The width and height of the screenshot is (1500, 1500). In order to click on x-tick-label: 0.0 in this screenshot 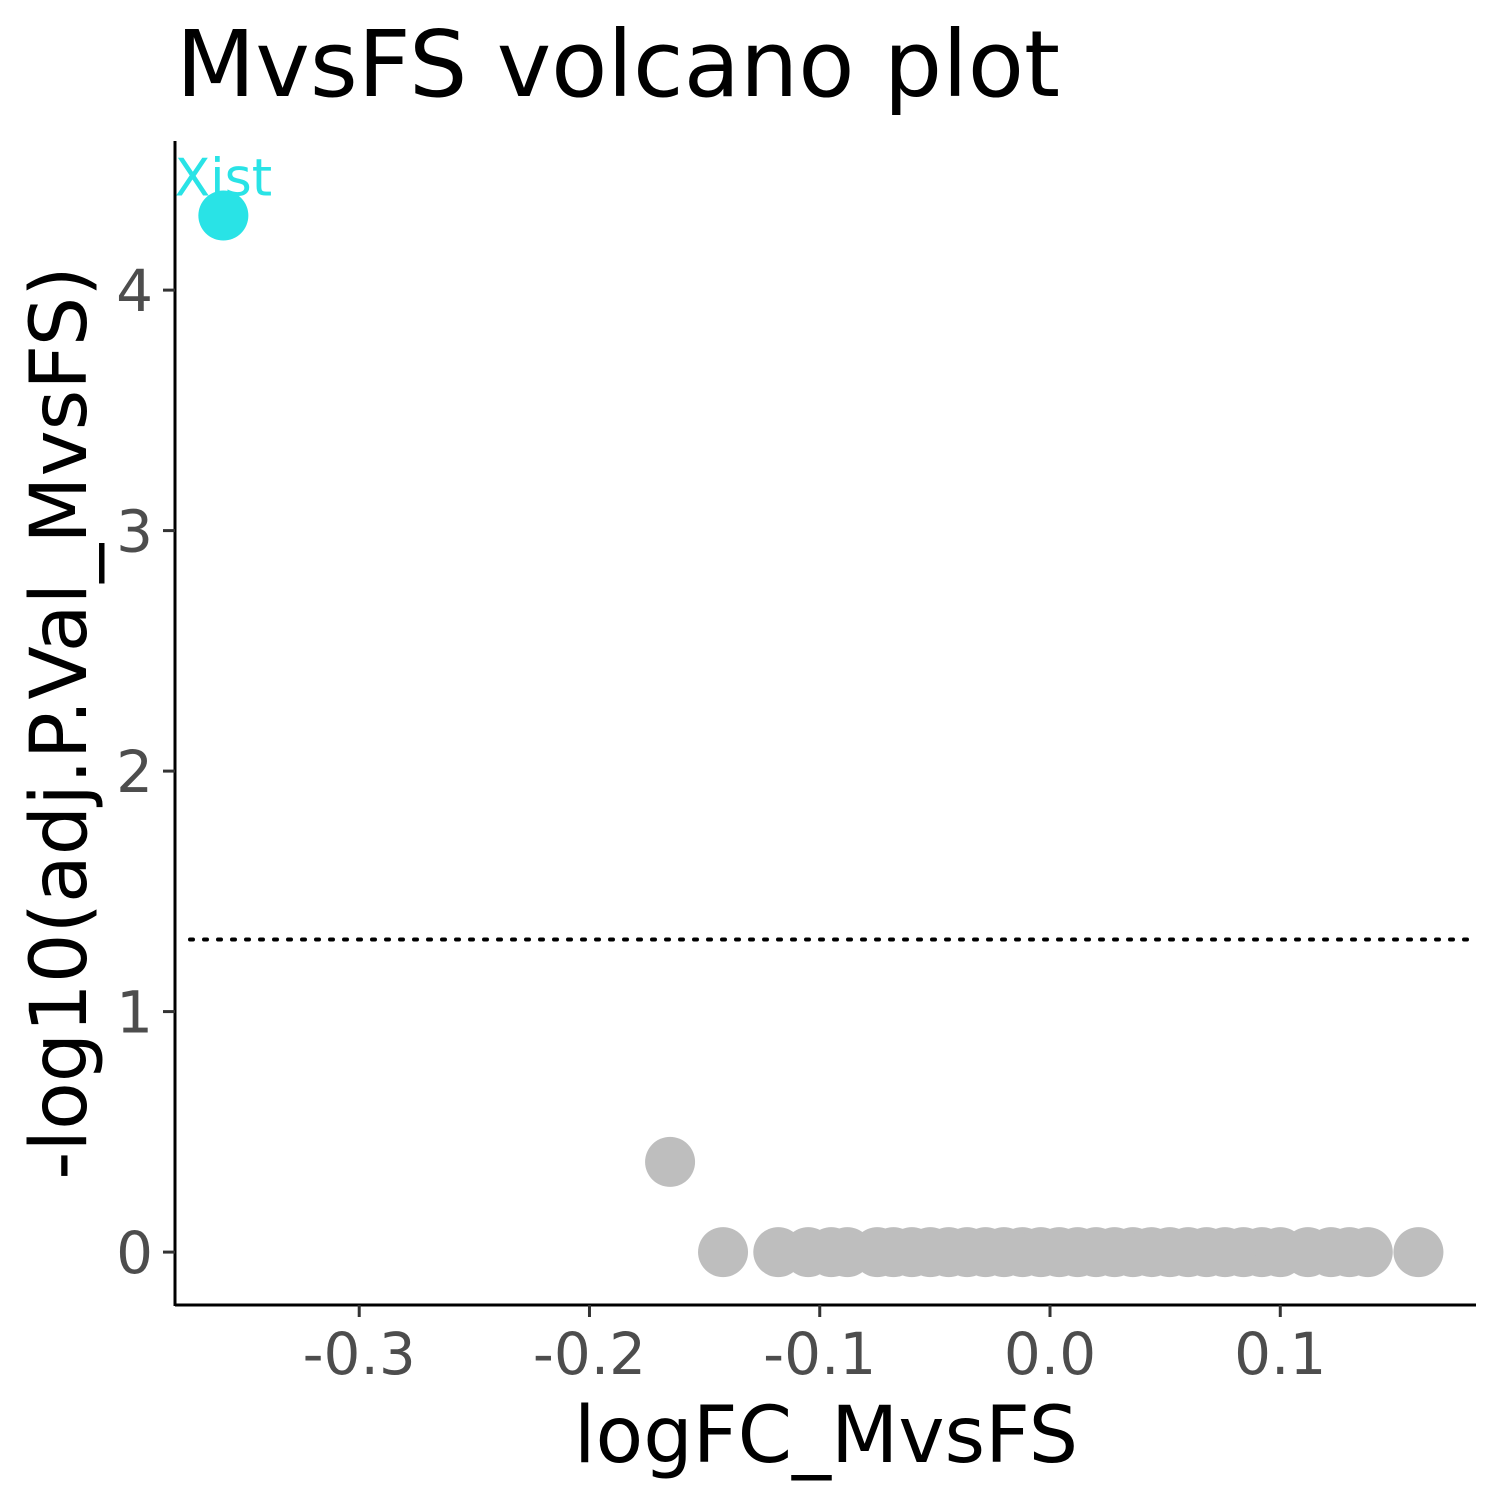, I will do `click(1050, 1354)`.